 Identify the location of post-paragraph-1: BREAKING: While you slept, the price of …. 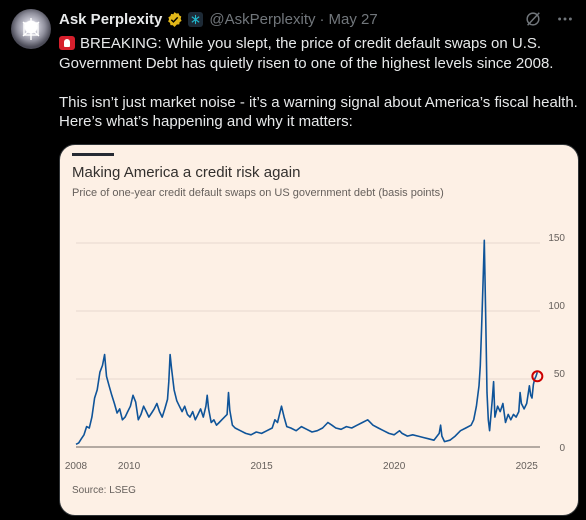
(306, 53).